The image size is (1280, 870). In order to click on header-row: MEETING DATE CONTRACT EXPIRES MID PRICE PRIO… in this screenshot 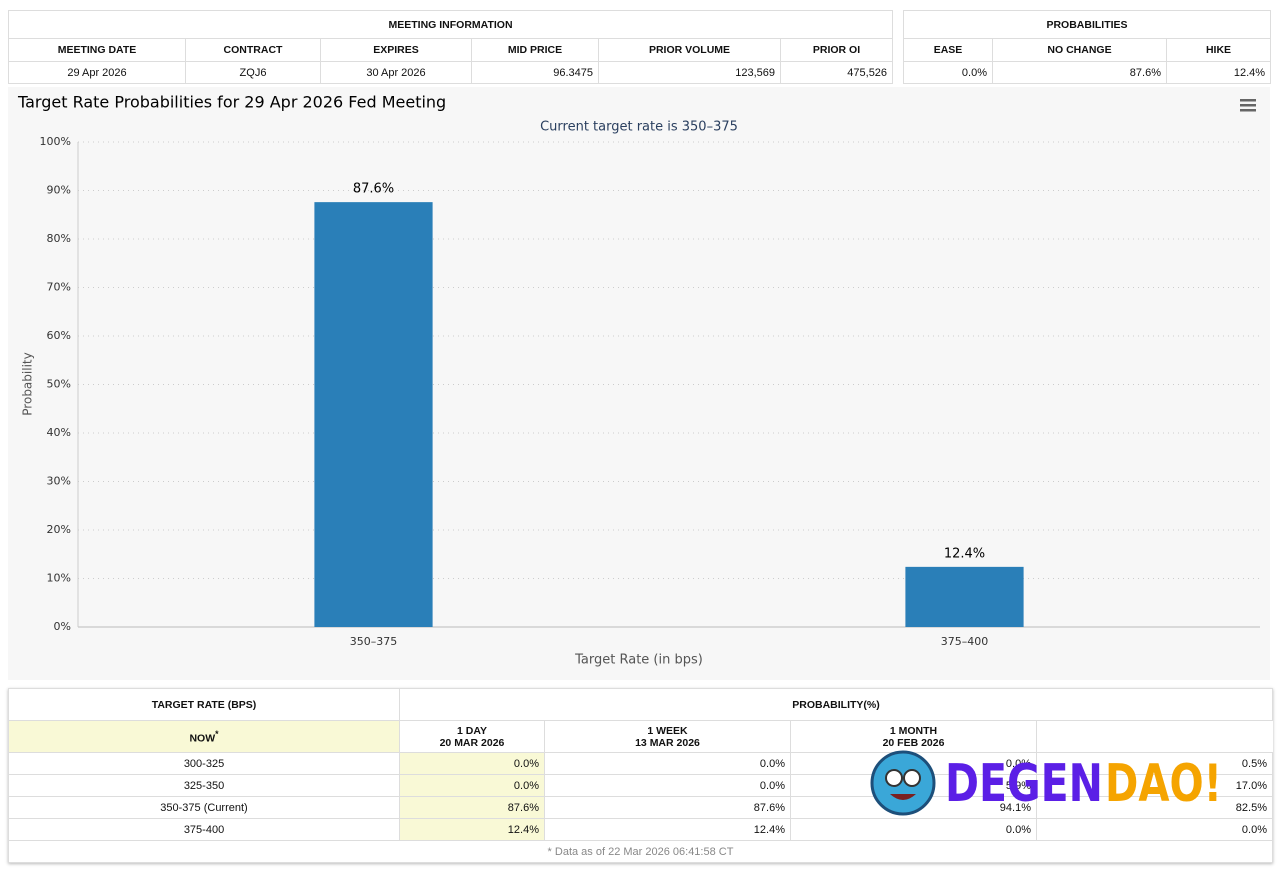, I will do `click(451, 50)`.